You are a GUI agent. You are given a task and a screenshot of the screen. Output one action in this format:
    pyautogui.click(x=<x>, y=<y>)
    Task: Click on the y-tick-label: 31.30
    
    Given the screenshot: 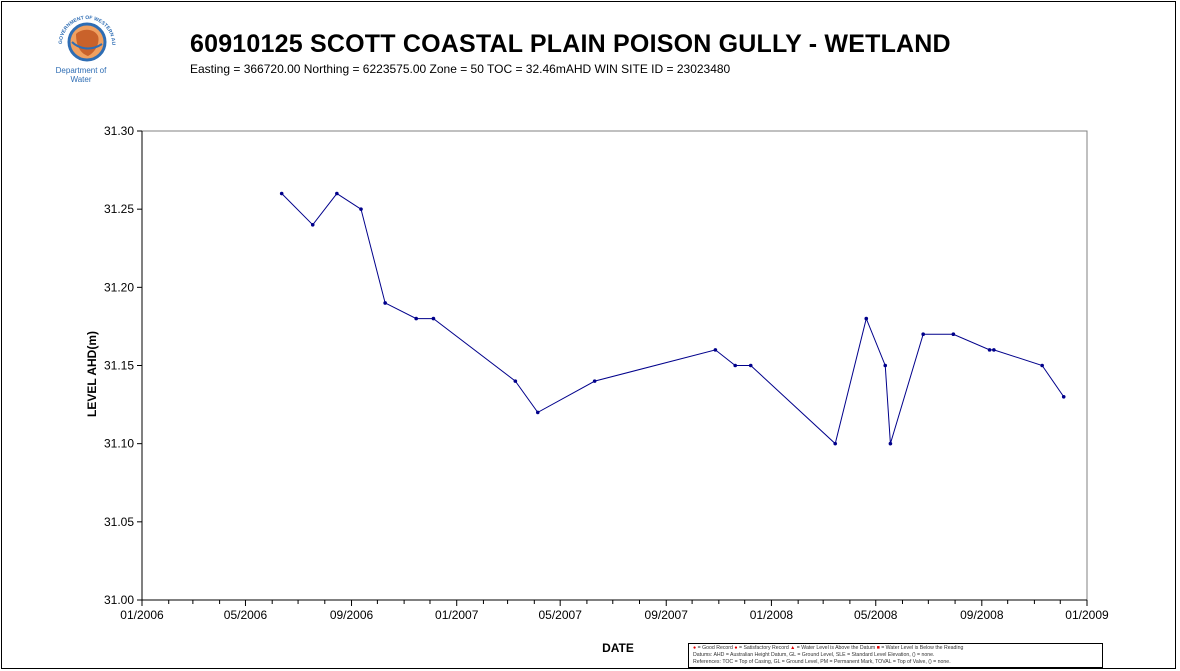 What is the action you would take?
    pyautogui.click(x=119, y=131)
    